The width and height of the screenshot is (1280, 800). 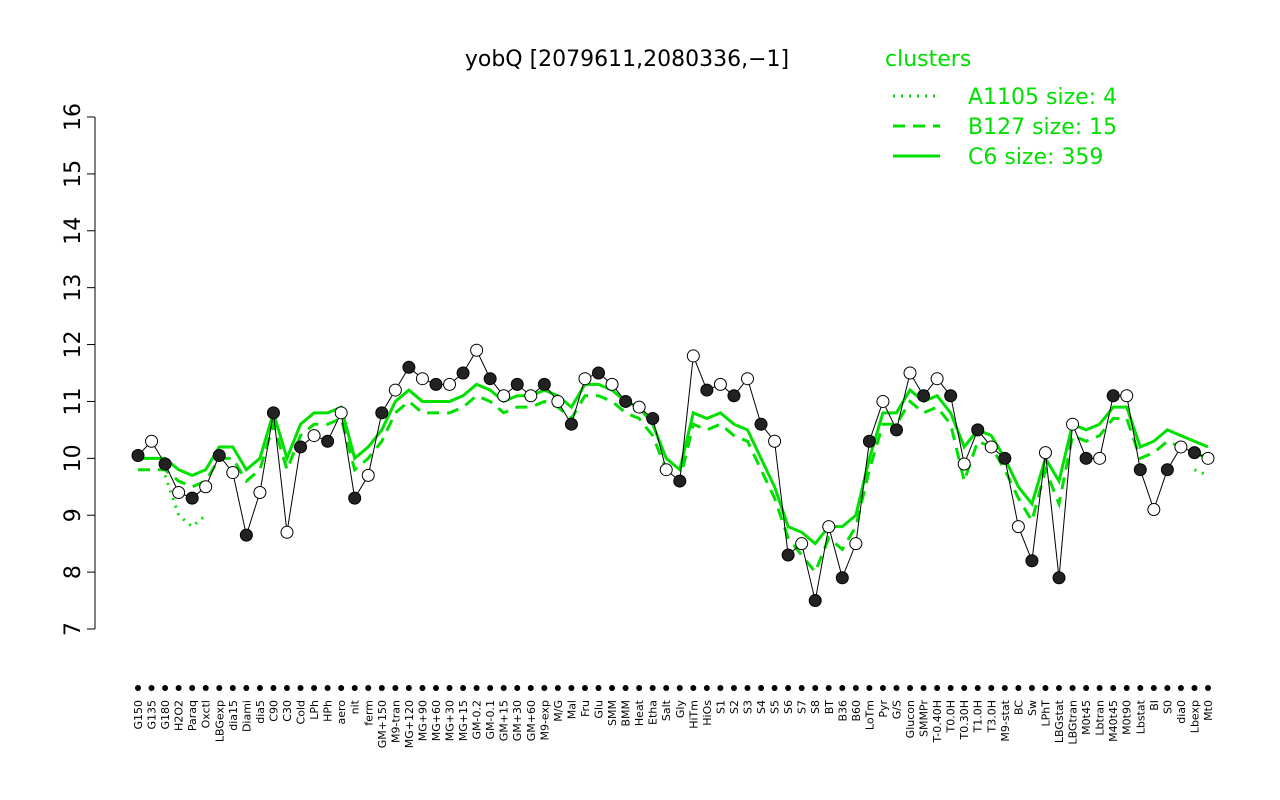 What do you see at coordinates (842, 711) in the screenshot?
I see `x-tick-label: B36` at bounding box center [842, 711].